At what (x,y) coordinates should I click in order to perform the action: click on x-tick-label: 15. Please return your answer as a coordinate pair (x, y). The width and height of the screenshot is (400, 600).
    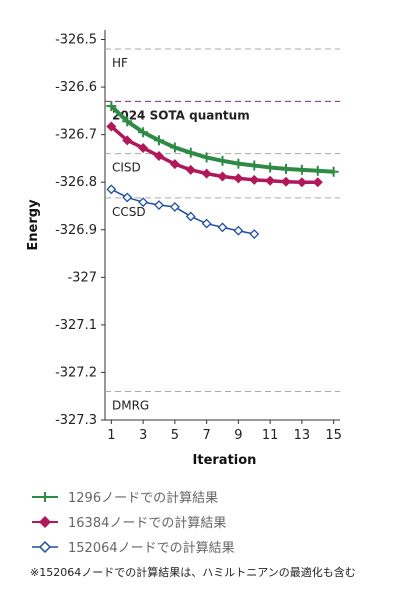
    Looking at the image, I should click on (333, 435).